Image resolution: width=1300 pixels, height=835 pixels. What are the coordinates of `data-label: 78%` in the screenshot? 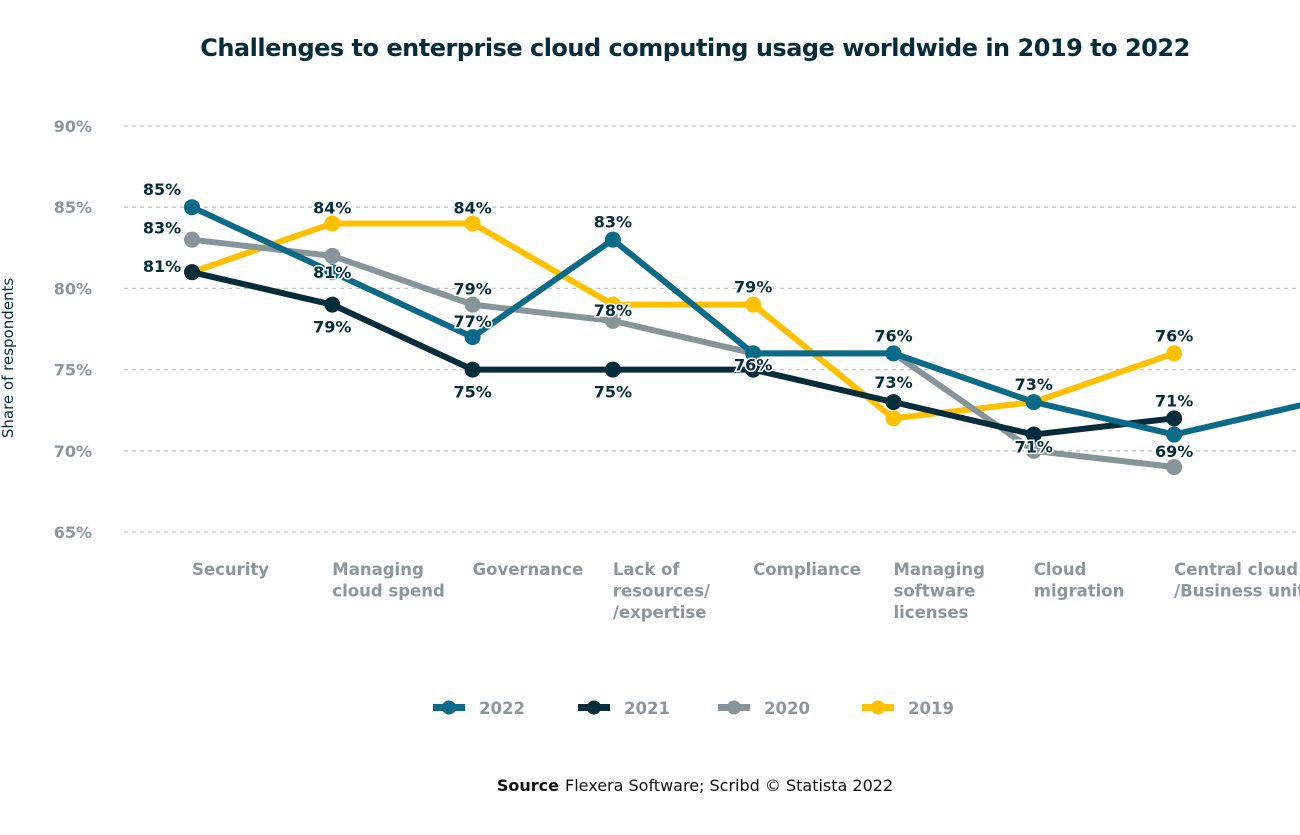 It's located at (613, 310).